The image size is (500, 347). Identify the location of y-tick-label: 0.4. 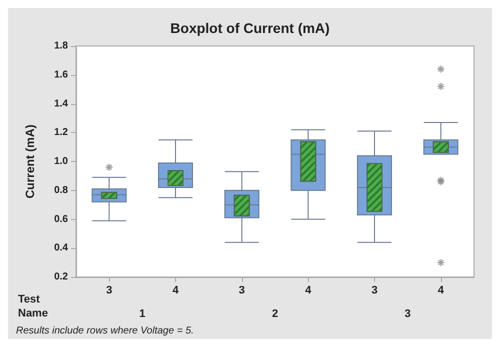
(61, 248).